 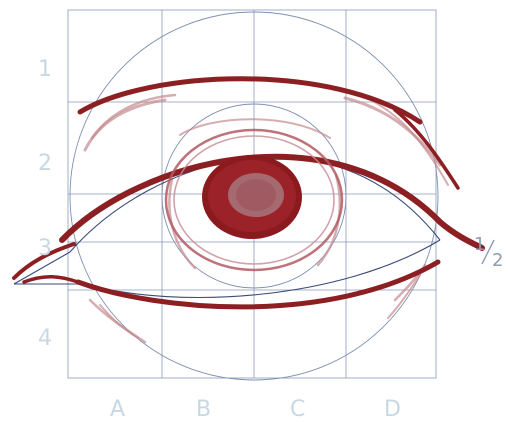 I want to click on row-label-3: 3, so click(x=45, y=248).